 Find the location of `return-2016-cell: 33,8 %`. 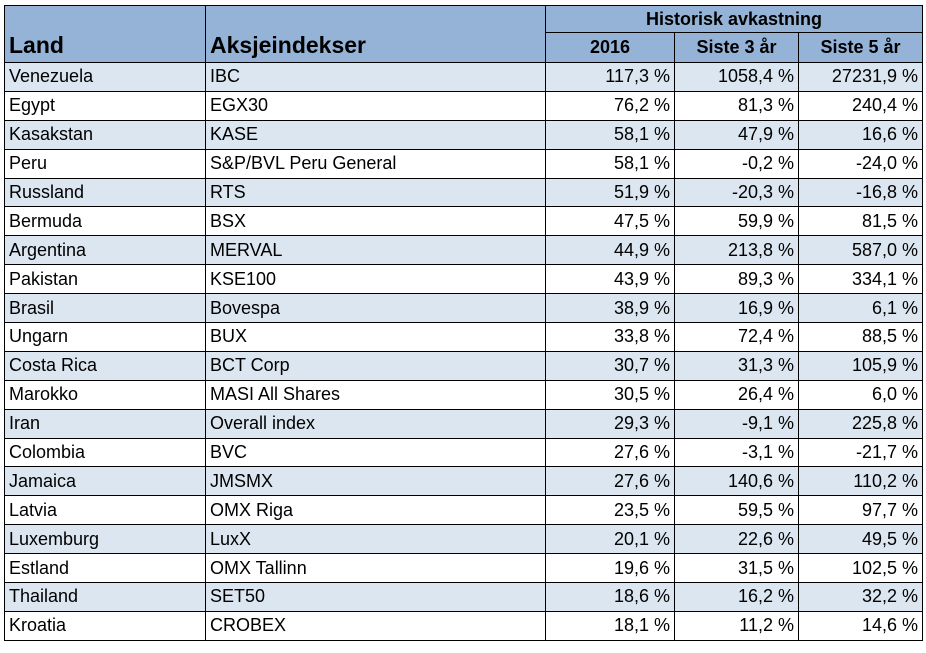

return-2016-cell: 33,8 % is located at coordinates (610, 337).